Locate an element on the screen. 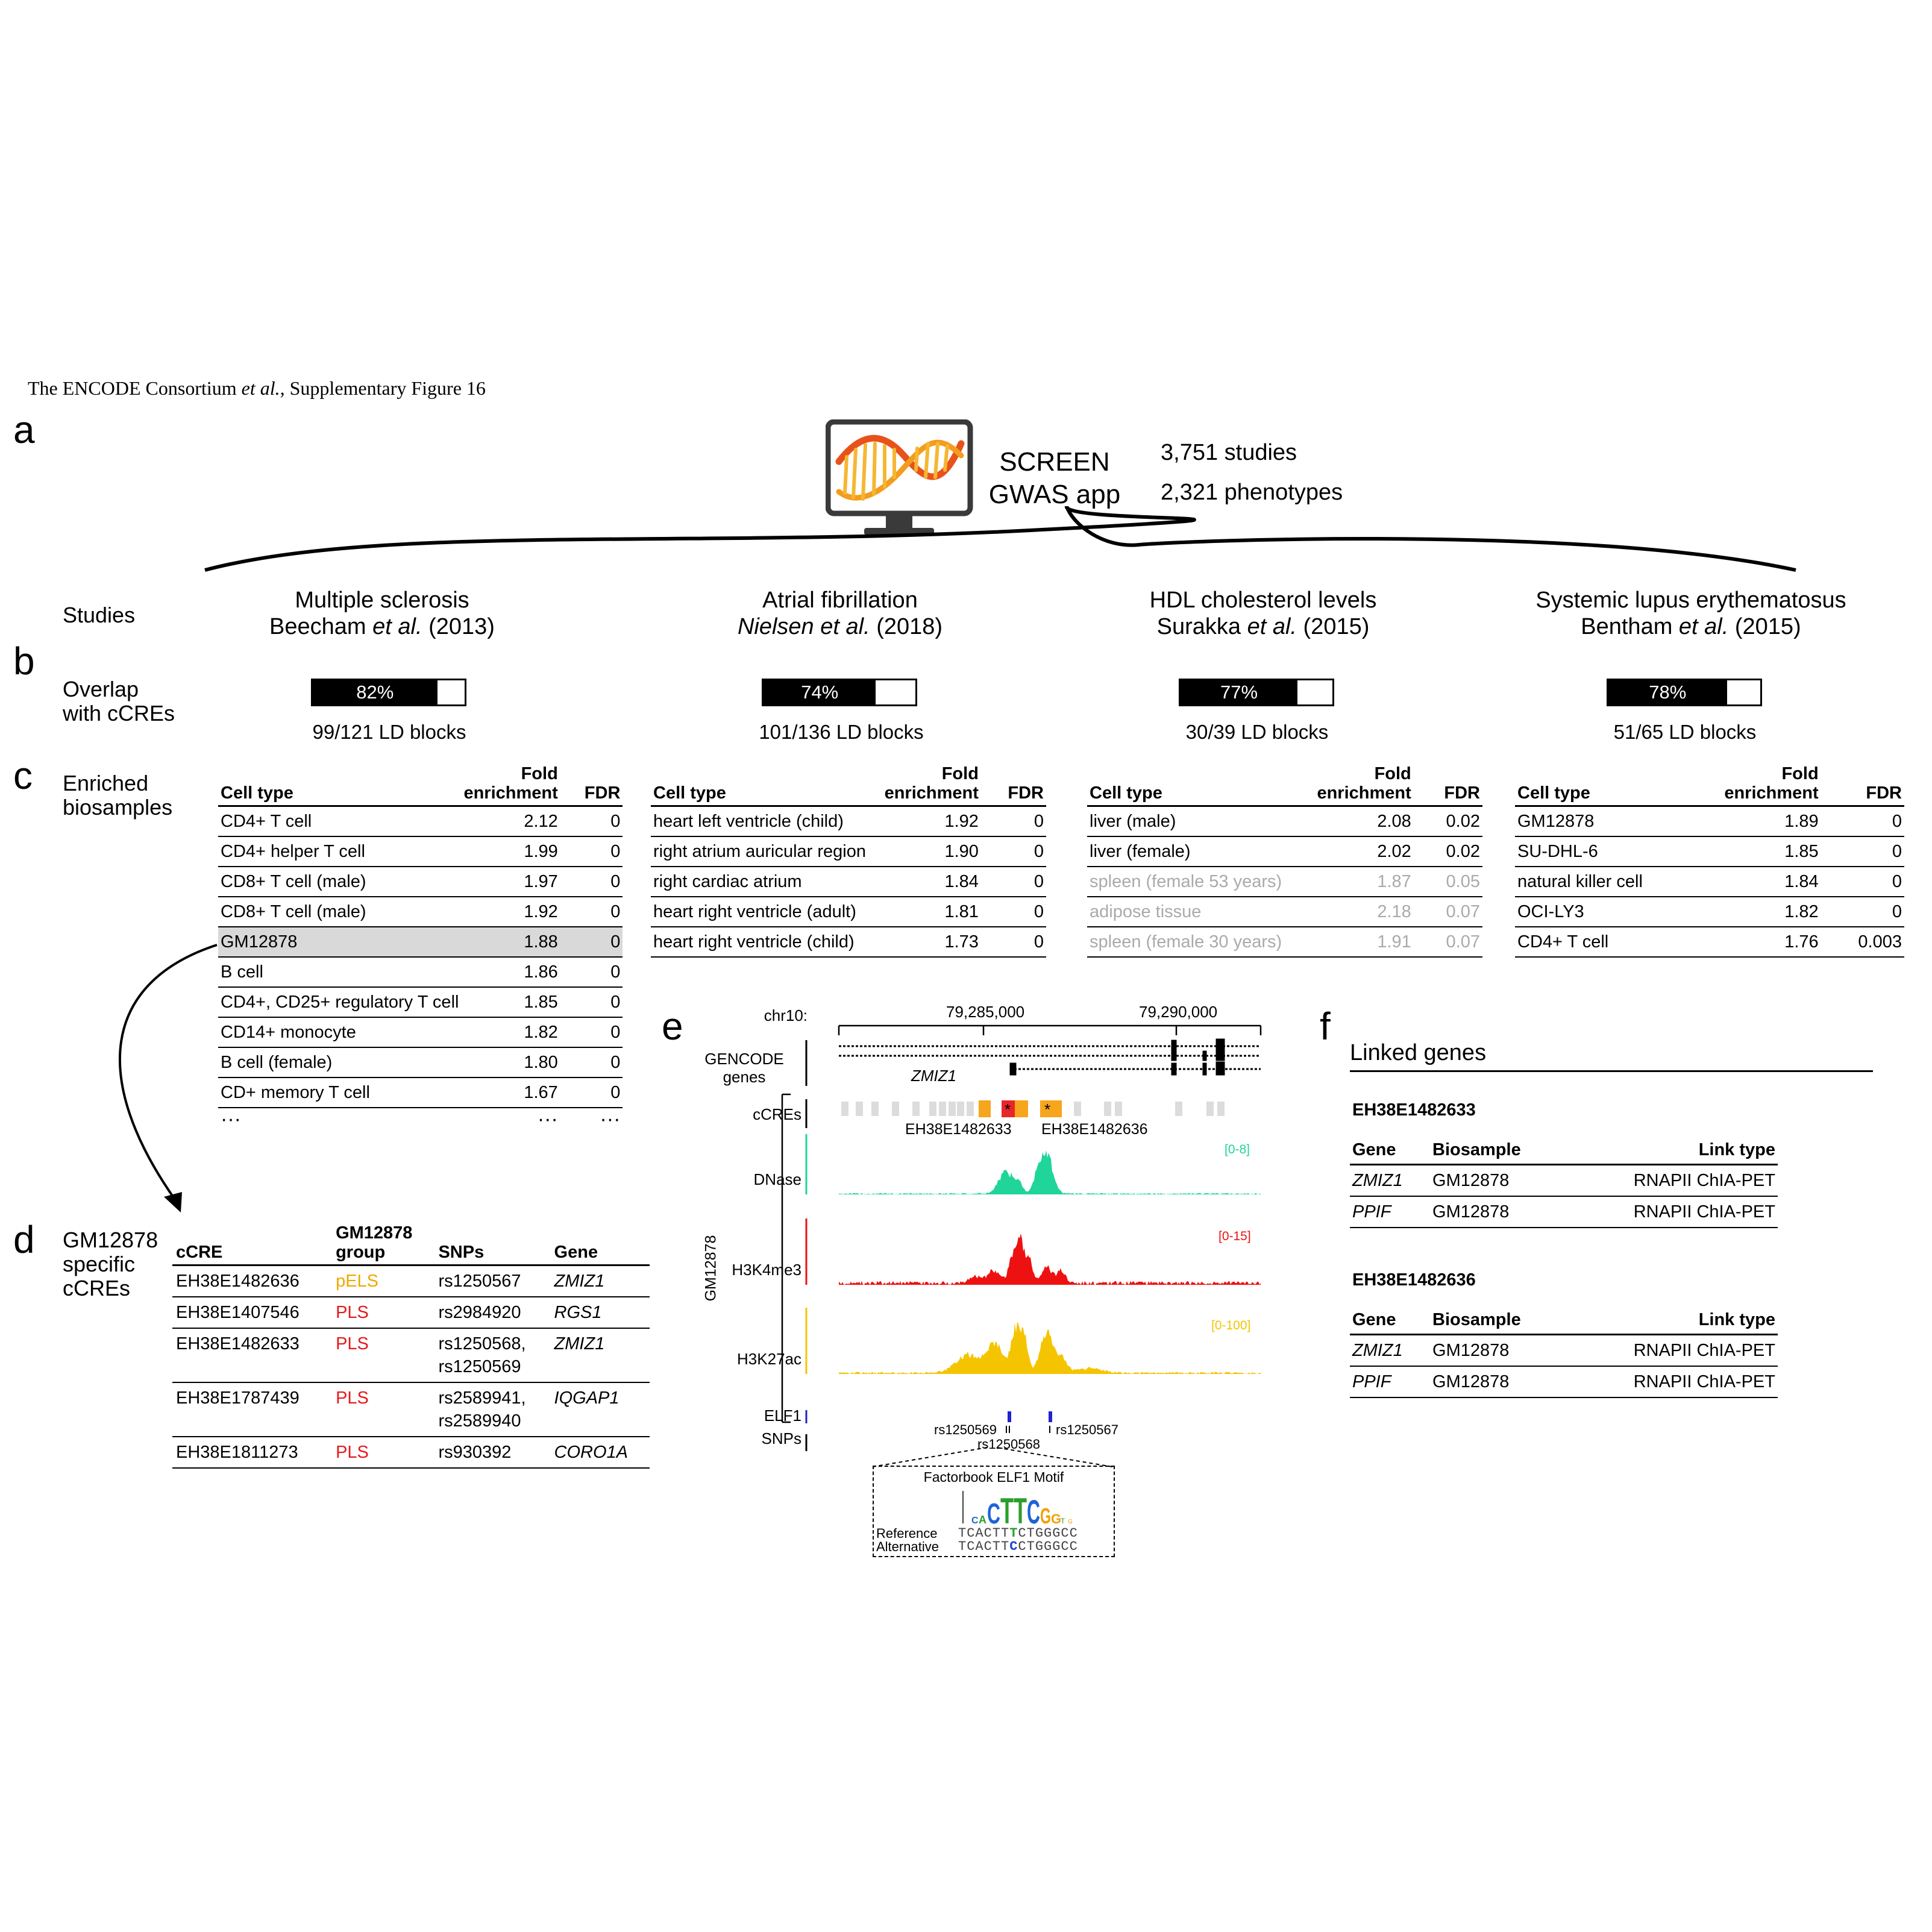  study-author: Bentham is located at coordinates (1630, 626).